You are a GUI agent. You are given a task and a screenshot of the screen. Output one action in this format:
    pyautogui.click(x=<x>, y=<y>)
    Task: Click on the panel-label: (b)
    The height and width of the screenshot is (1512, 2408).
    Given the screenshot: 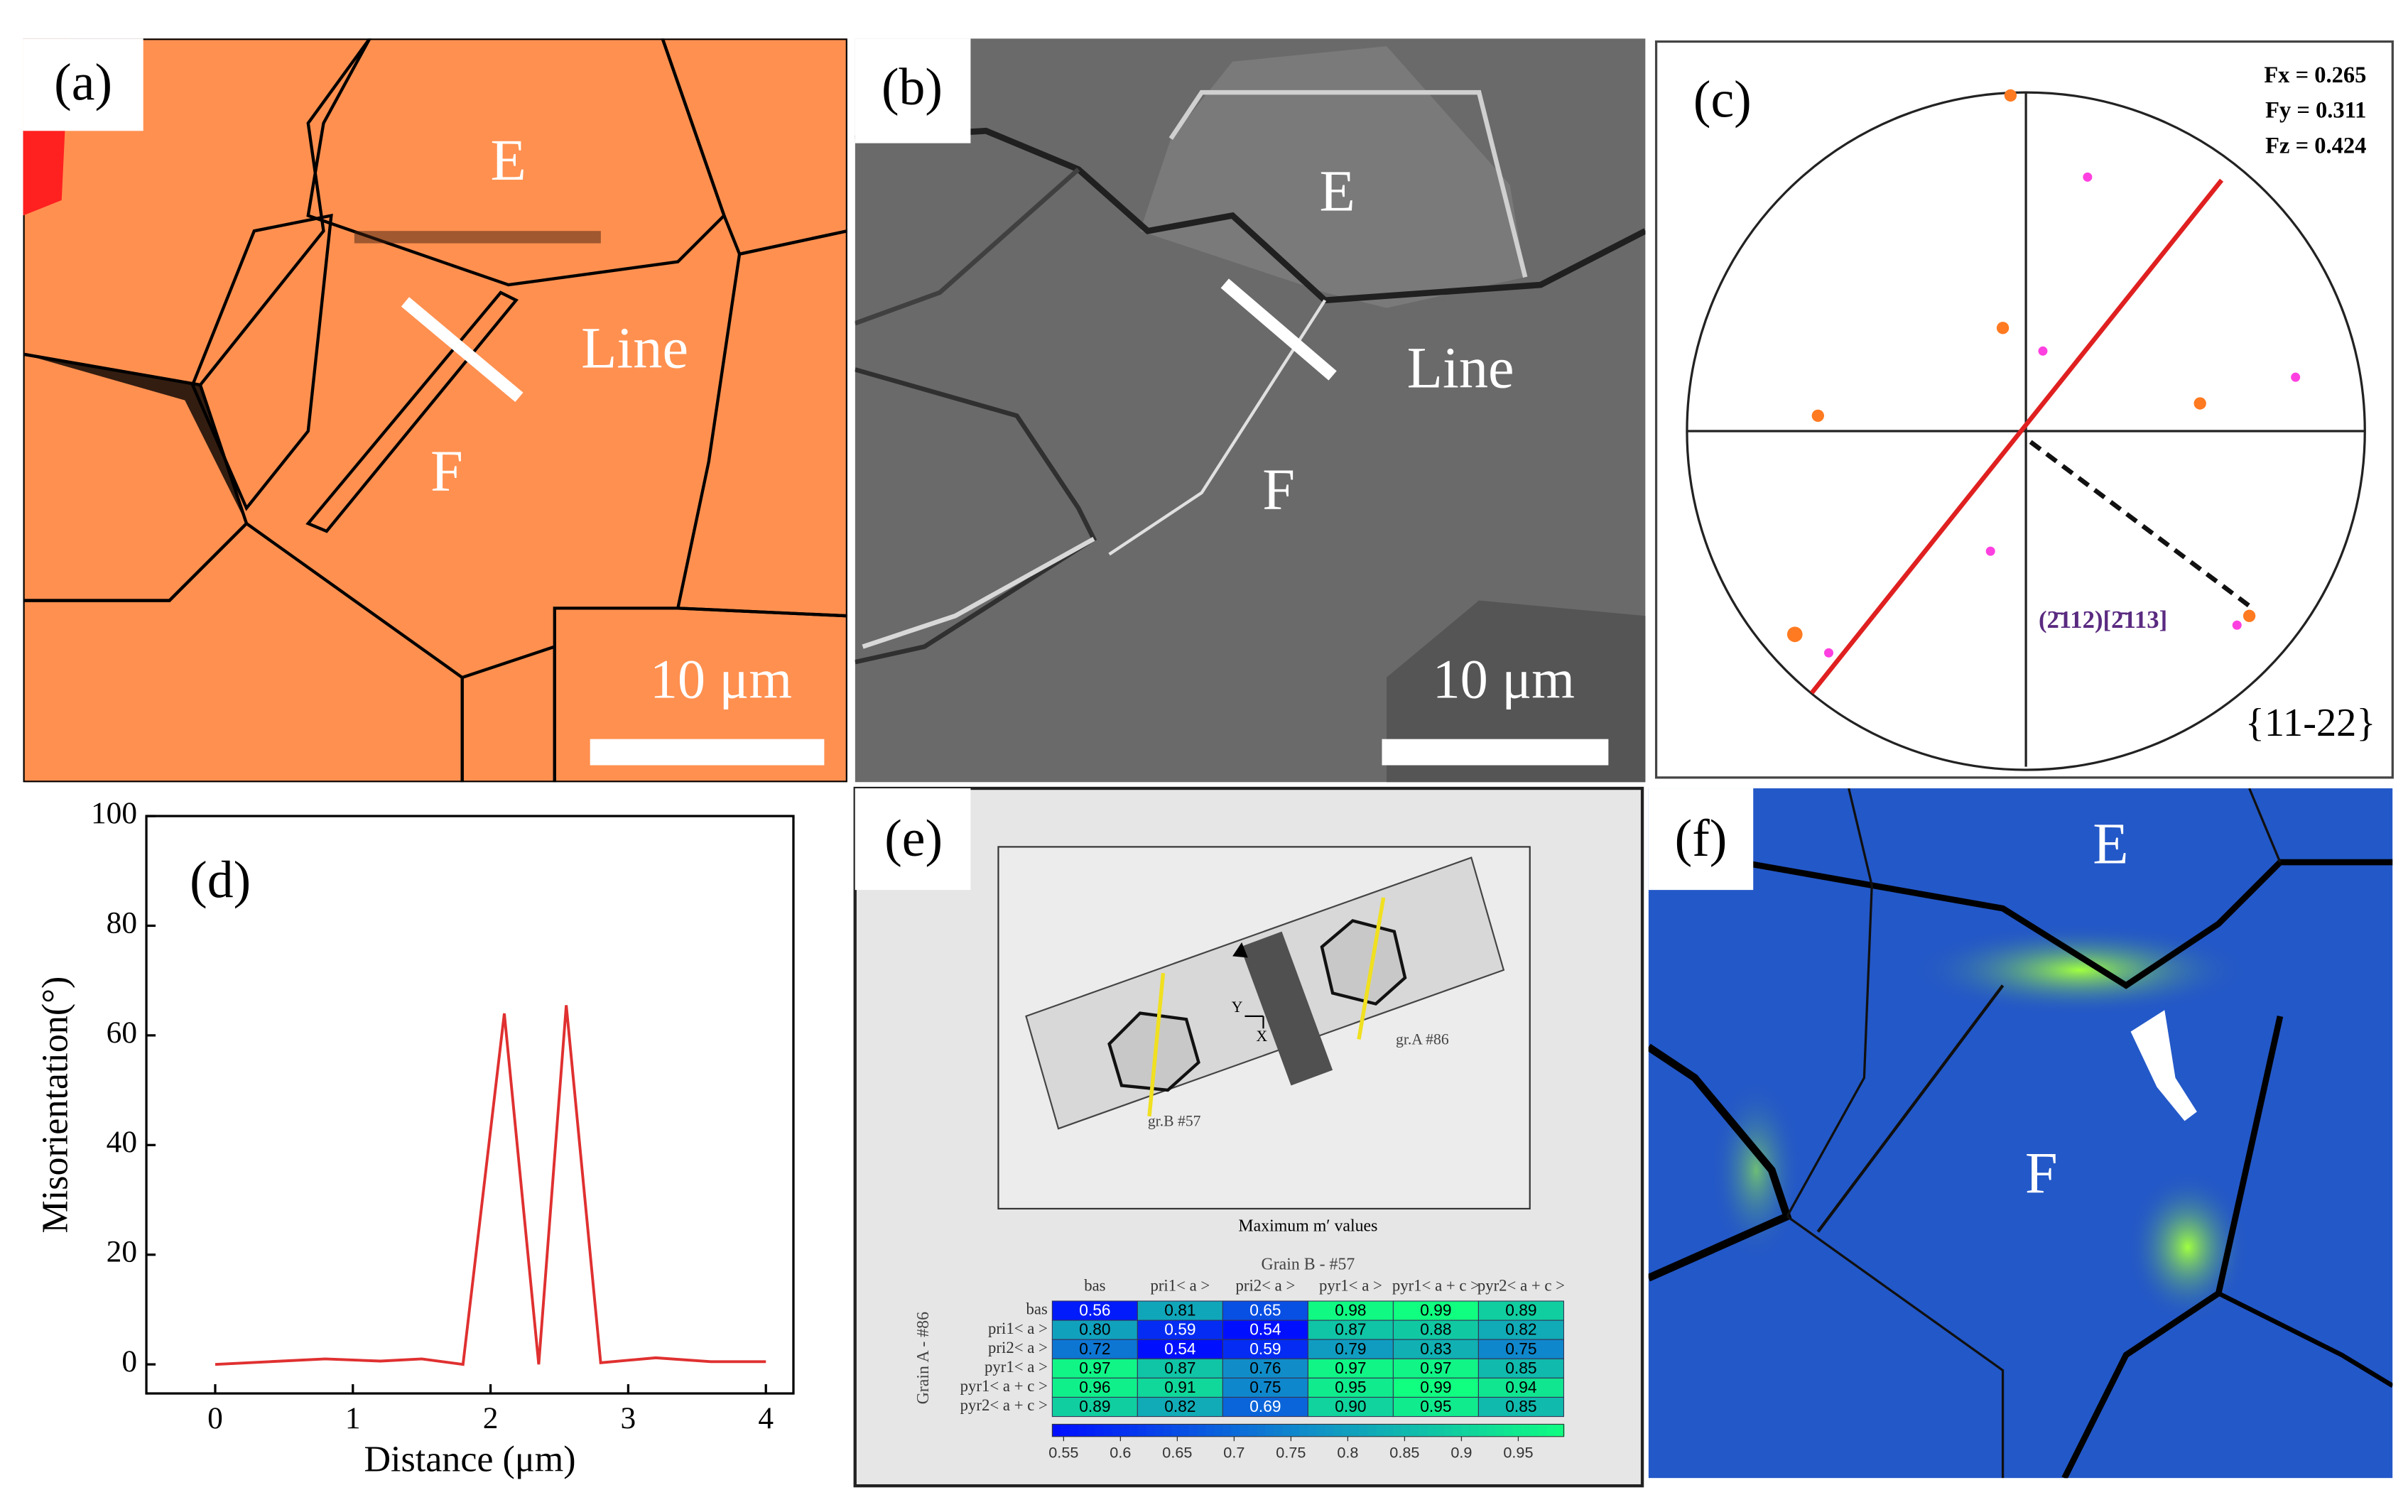 What is the action you would take?
    pyautogui.click(x=913, y=87)
    